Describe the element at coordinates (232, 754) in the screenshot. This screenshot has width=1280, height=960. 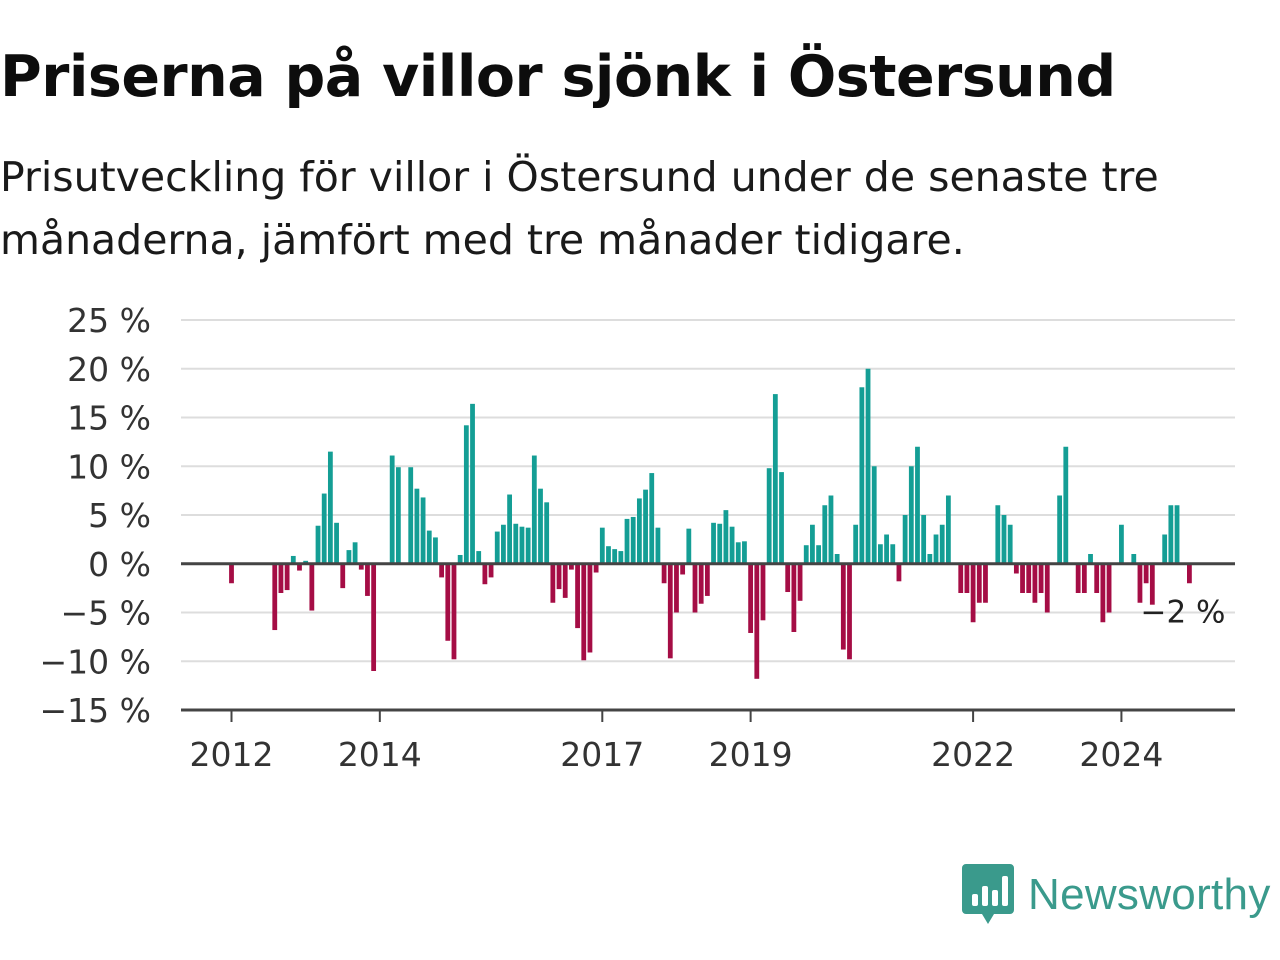
I see `x-tick-label: 2012` at that location.